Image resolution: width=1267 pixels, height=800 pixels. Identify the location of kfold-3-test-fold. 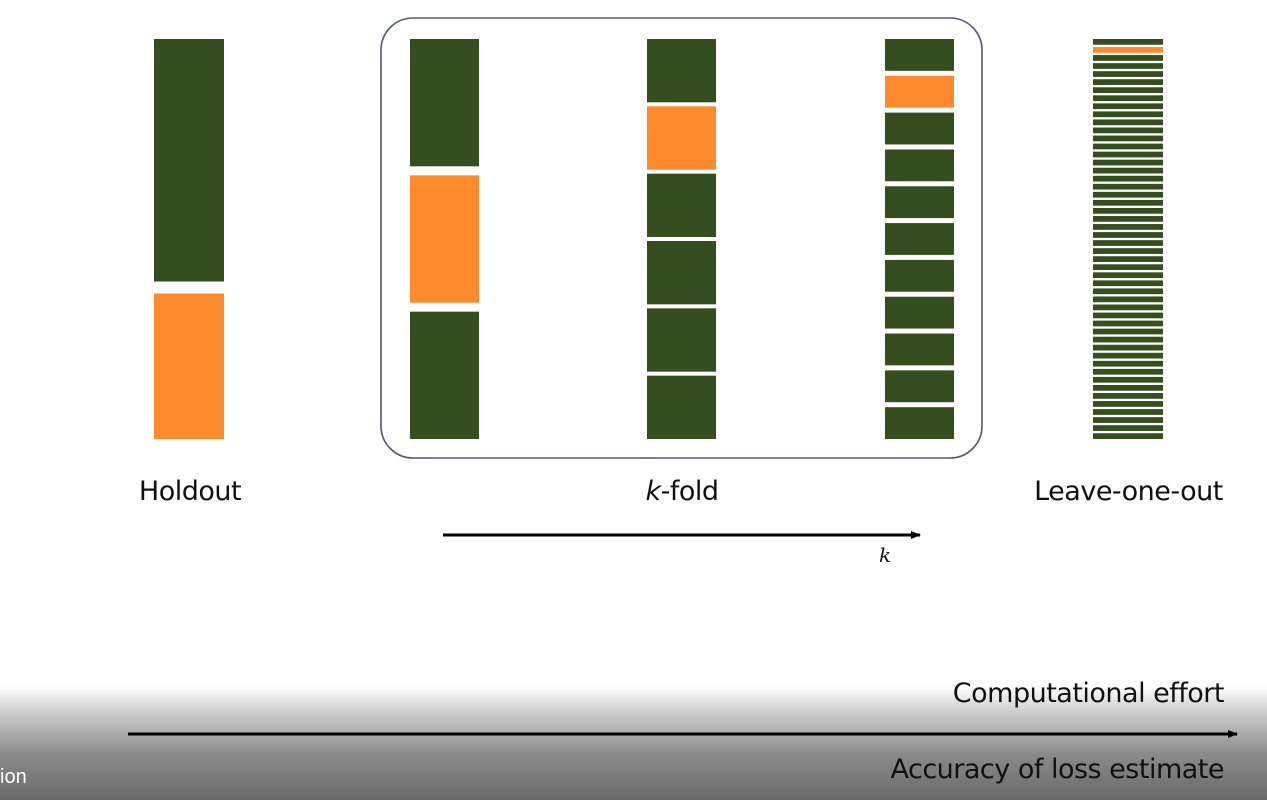
(444, 239).